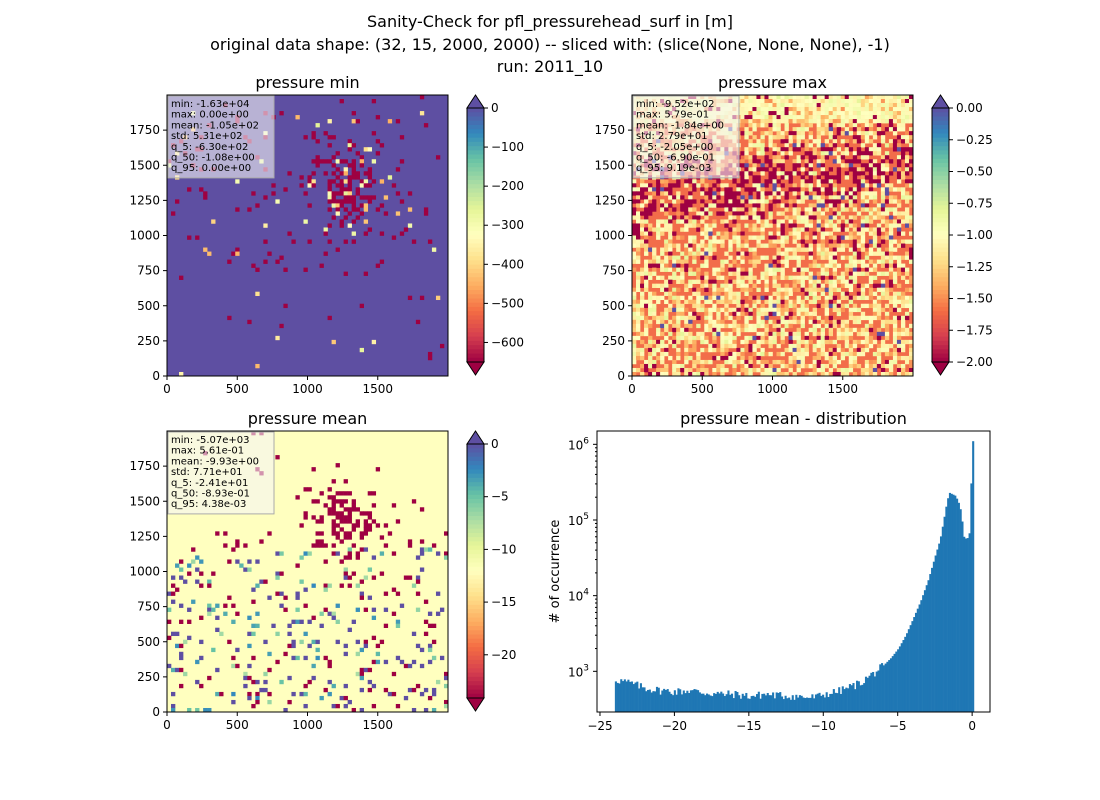  What do you see at coordinates (503, 602) in the screenshot?
I see `colorbar-tick-label: −15` at bounding box center [503, 602].